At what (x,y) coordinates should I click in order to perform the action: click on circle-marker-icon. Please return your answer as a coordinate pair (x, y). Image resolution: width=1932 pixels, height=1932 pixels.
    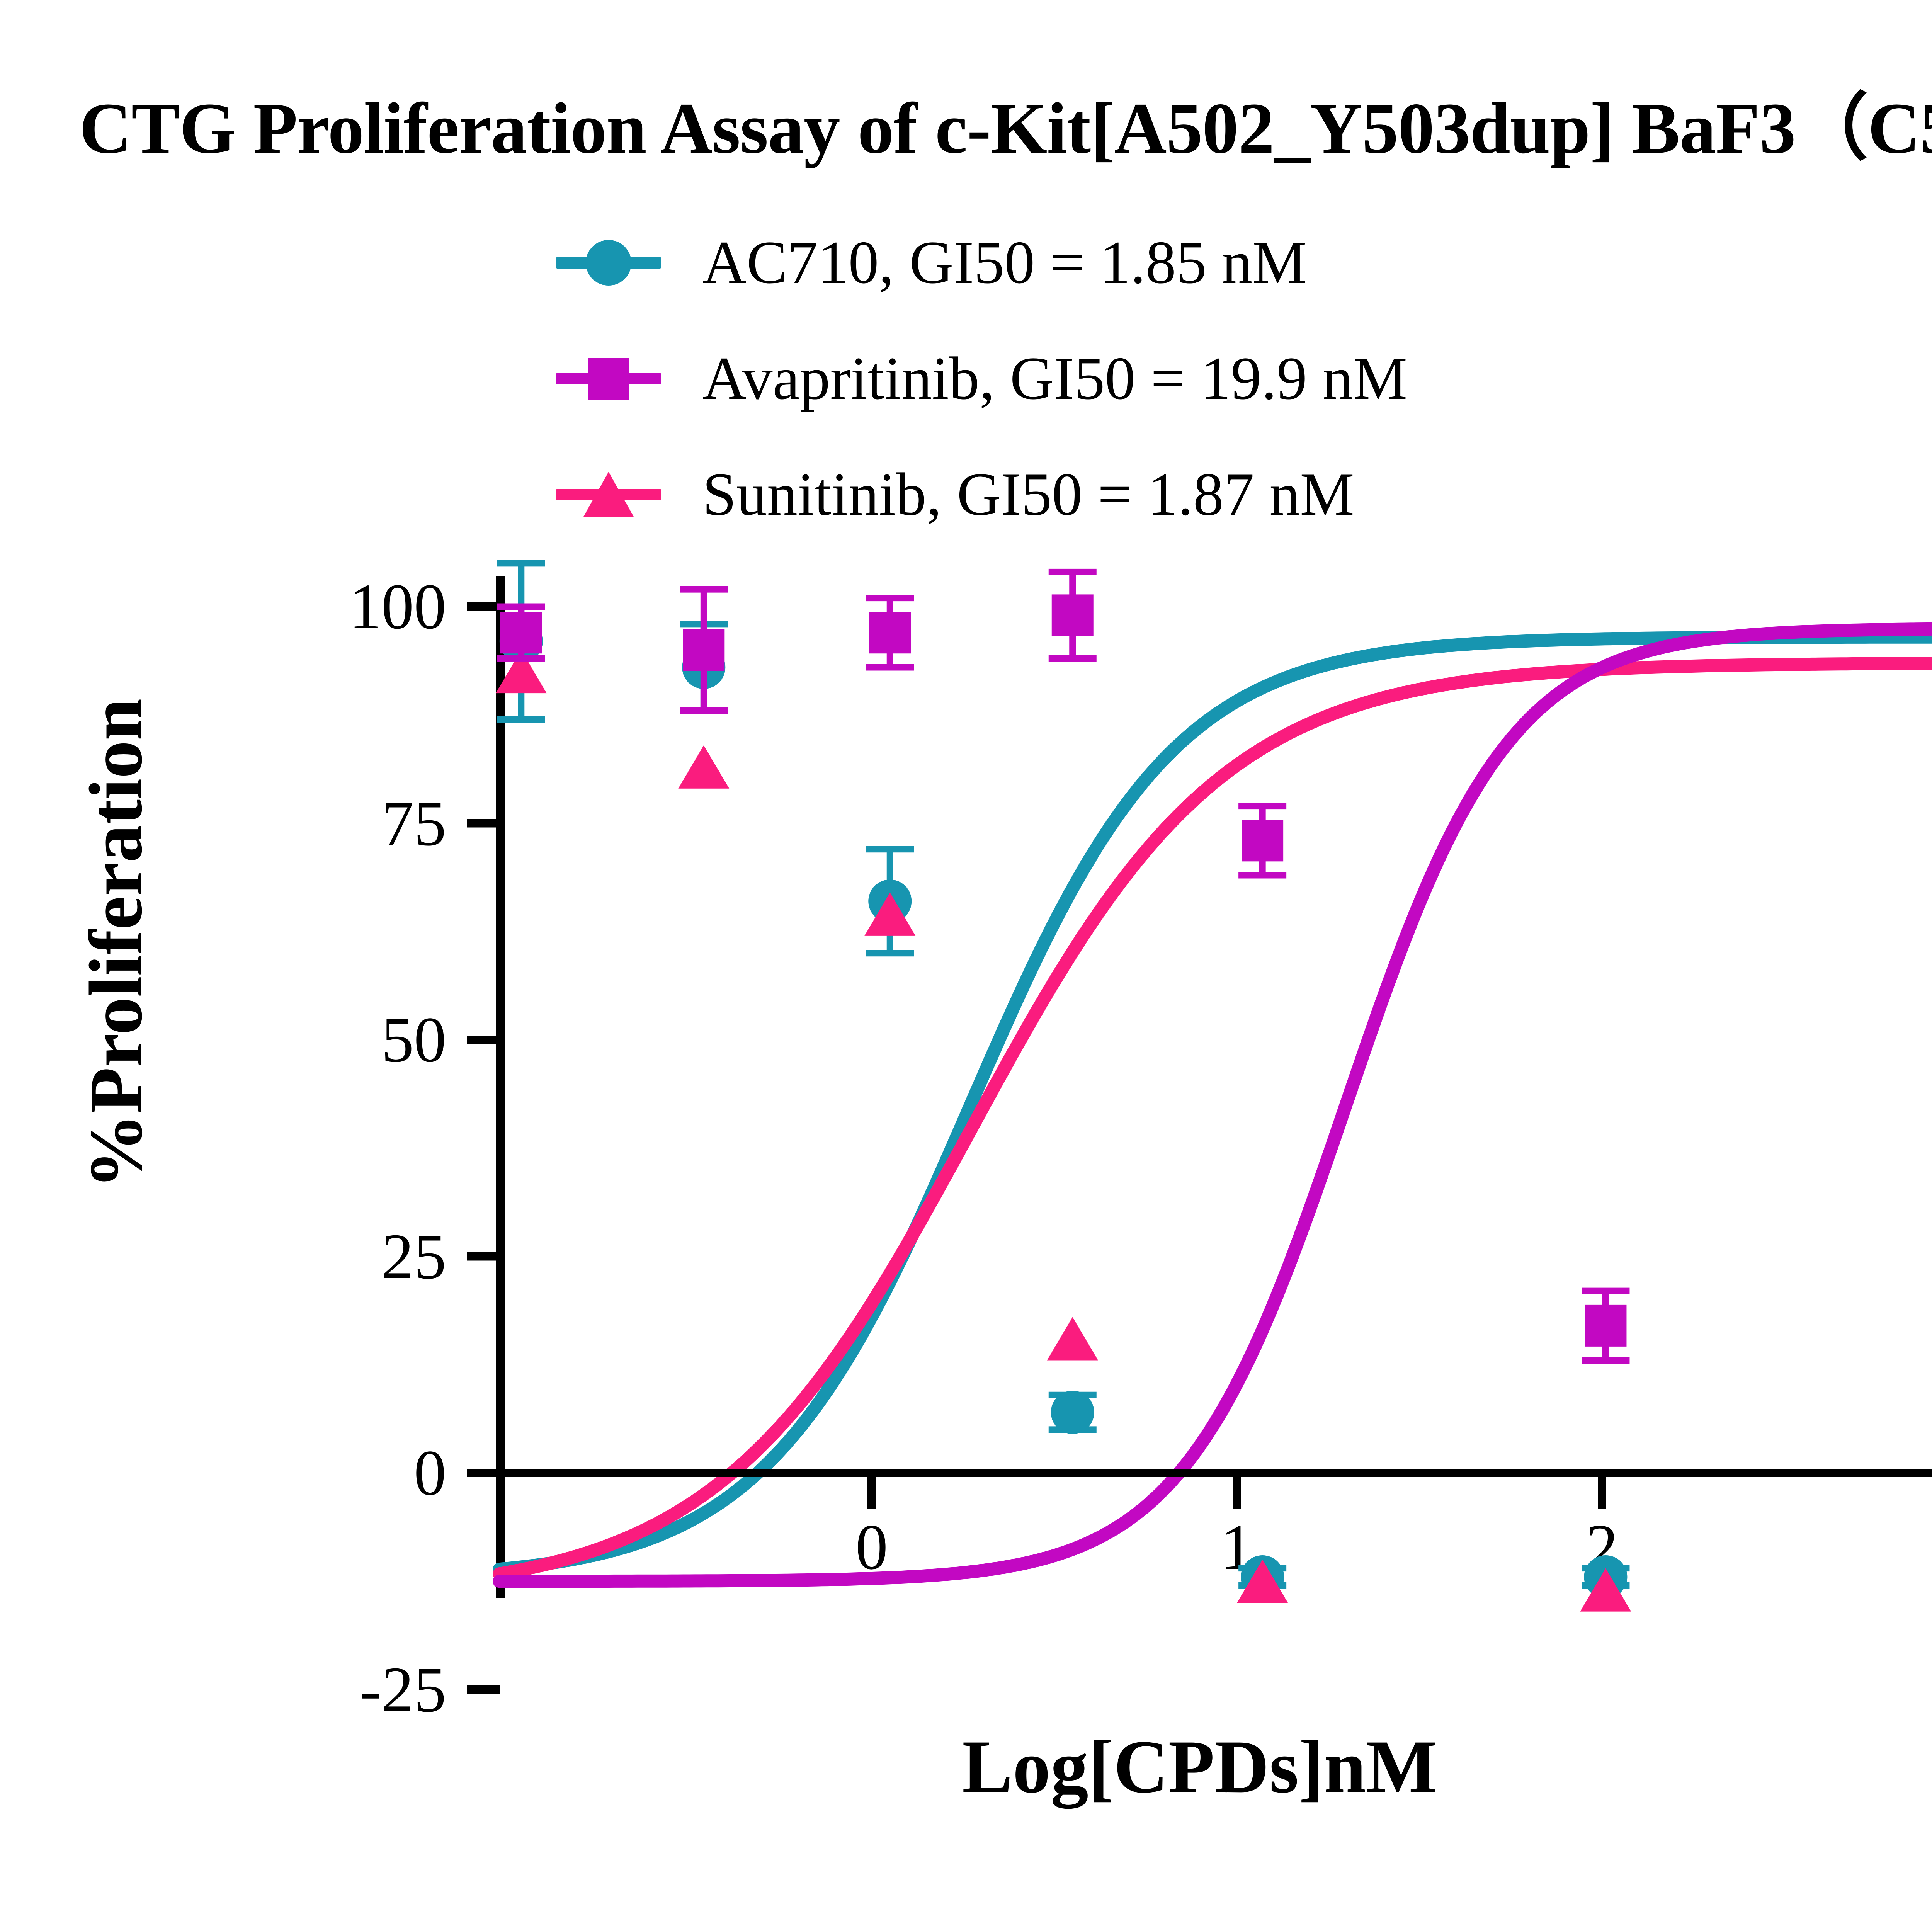
    Looking at the image, I should click on (609, 263).